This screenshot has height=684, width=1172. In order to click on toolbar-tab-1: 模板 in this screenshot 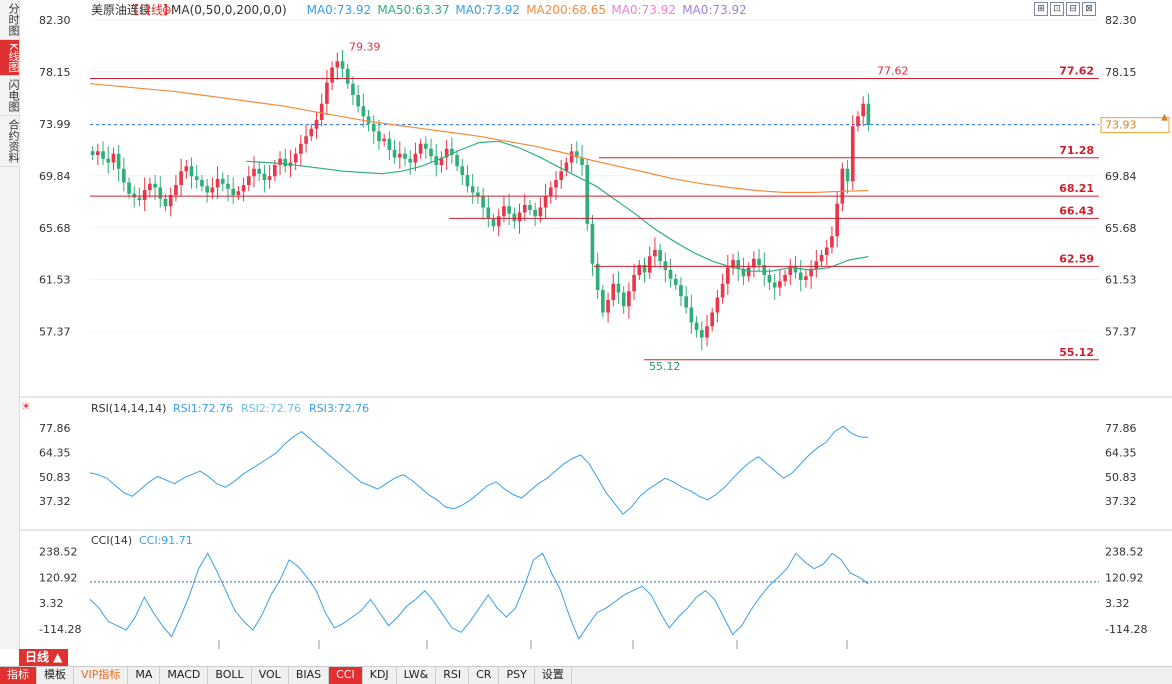, I will do `click(55, 675)`.